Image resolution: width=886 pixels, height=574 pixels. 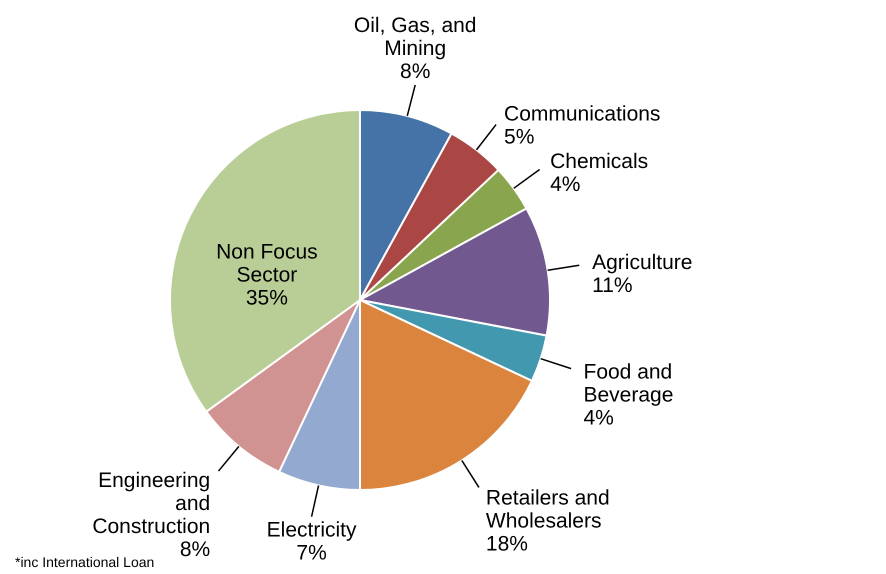 What do you see at coordinates (267, 298) in the screenshot?
I see `data-label: 35%` at bounding box center [267, 298].